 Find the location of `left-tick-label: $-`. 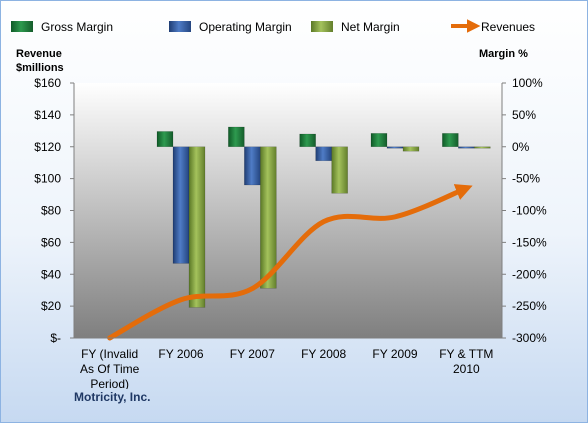

left-tick-label: $- is located at coordinates (55, 338).